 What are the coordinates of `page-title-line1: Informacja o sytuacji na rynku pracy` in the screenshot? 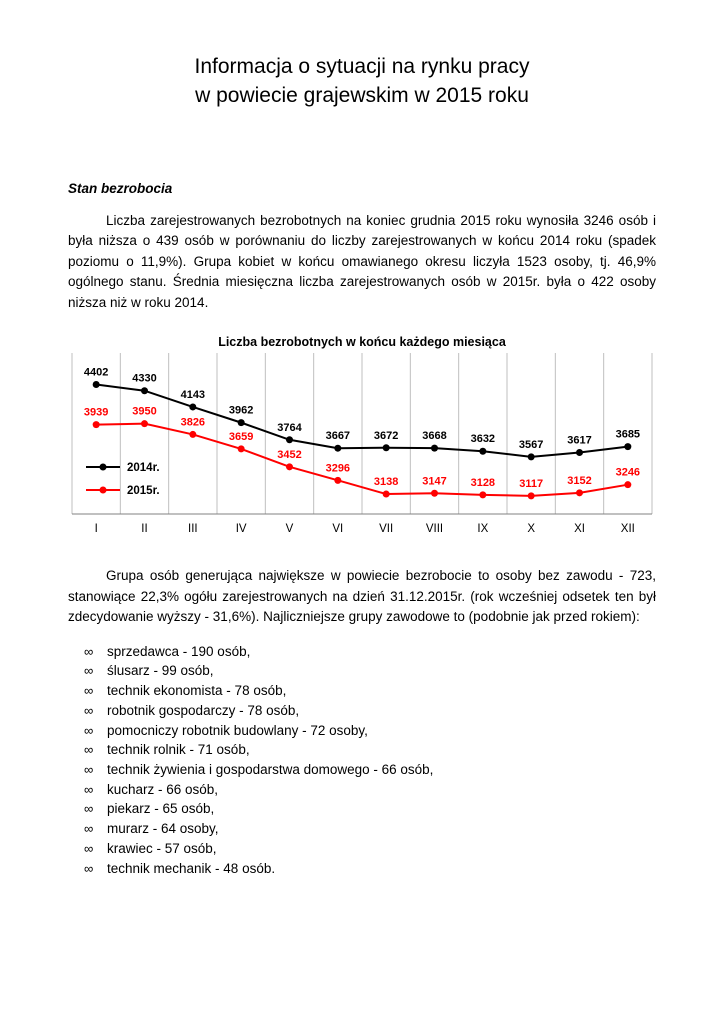 It's located at (362, 66).